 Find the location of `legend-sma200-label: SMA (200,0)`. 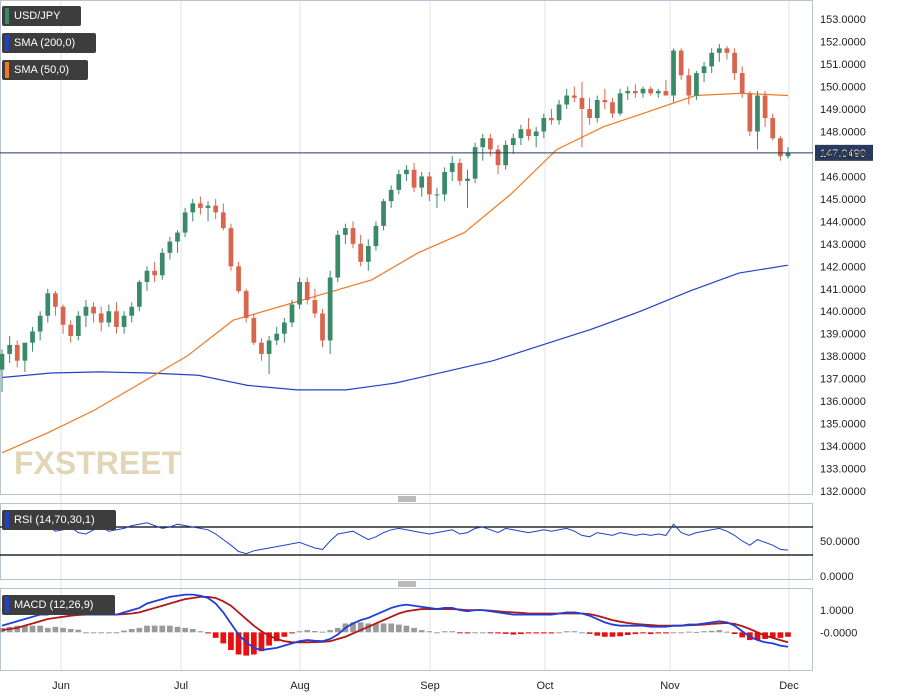

legend-sma200-label: SMA (200,0) is located at coordinates (45, 43).